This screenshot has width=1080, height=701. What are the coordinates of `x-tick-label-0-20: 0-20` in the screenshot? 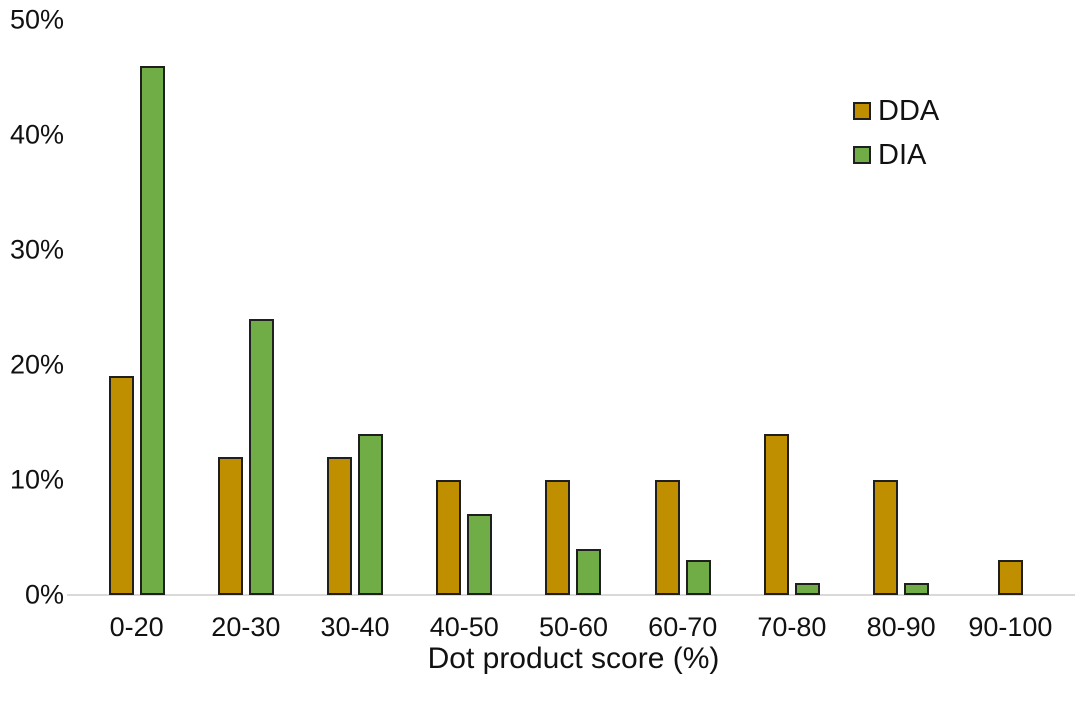 It's located at (136, 627).